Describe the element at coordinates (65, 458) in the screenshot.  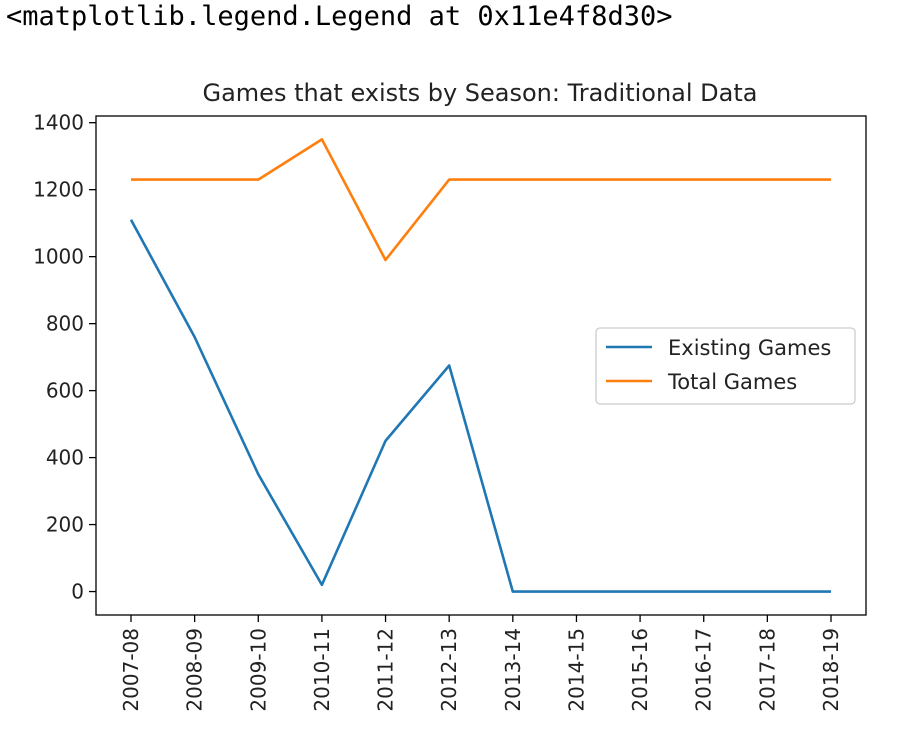
I see `y-tick-label: 400` at that location.